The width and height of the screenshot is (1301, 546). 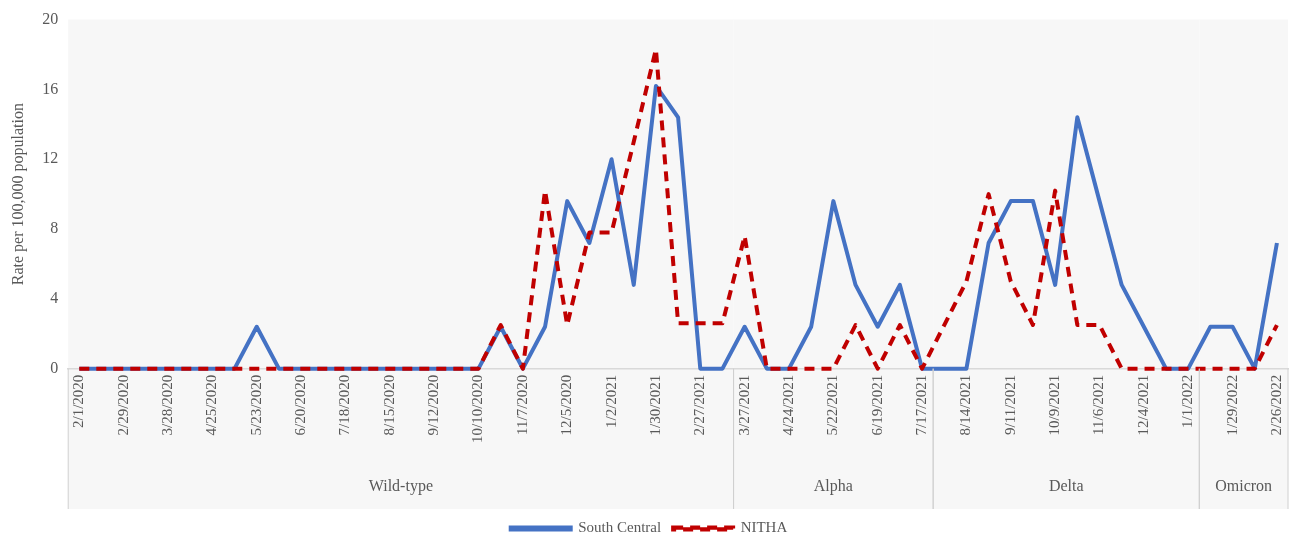 I want to click on x-tick-label: 1/30/2021, so click(x=654, y=405).